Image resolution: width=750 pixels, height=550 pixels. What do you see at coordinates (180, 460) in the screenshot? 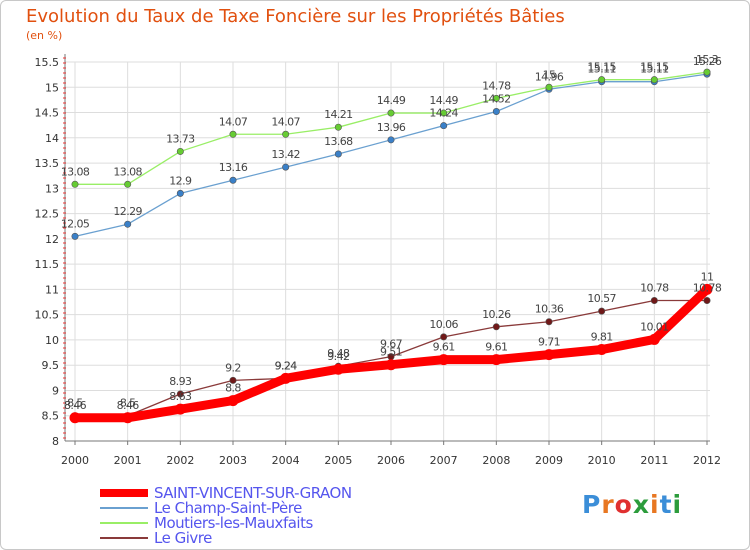
I see `x-tick-label: 2002` at bounding box center [180, 460].